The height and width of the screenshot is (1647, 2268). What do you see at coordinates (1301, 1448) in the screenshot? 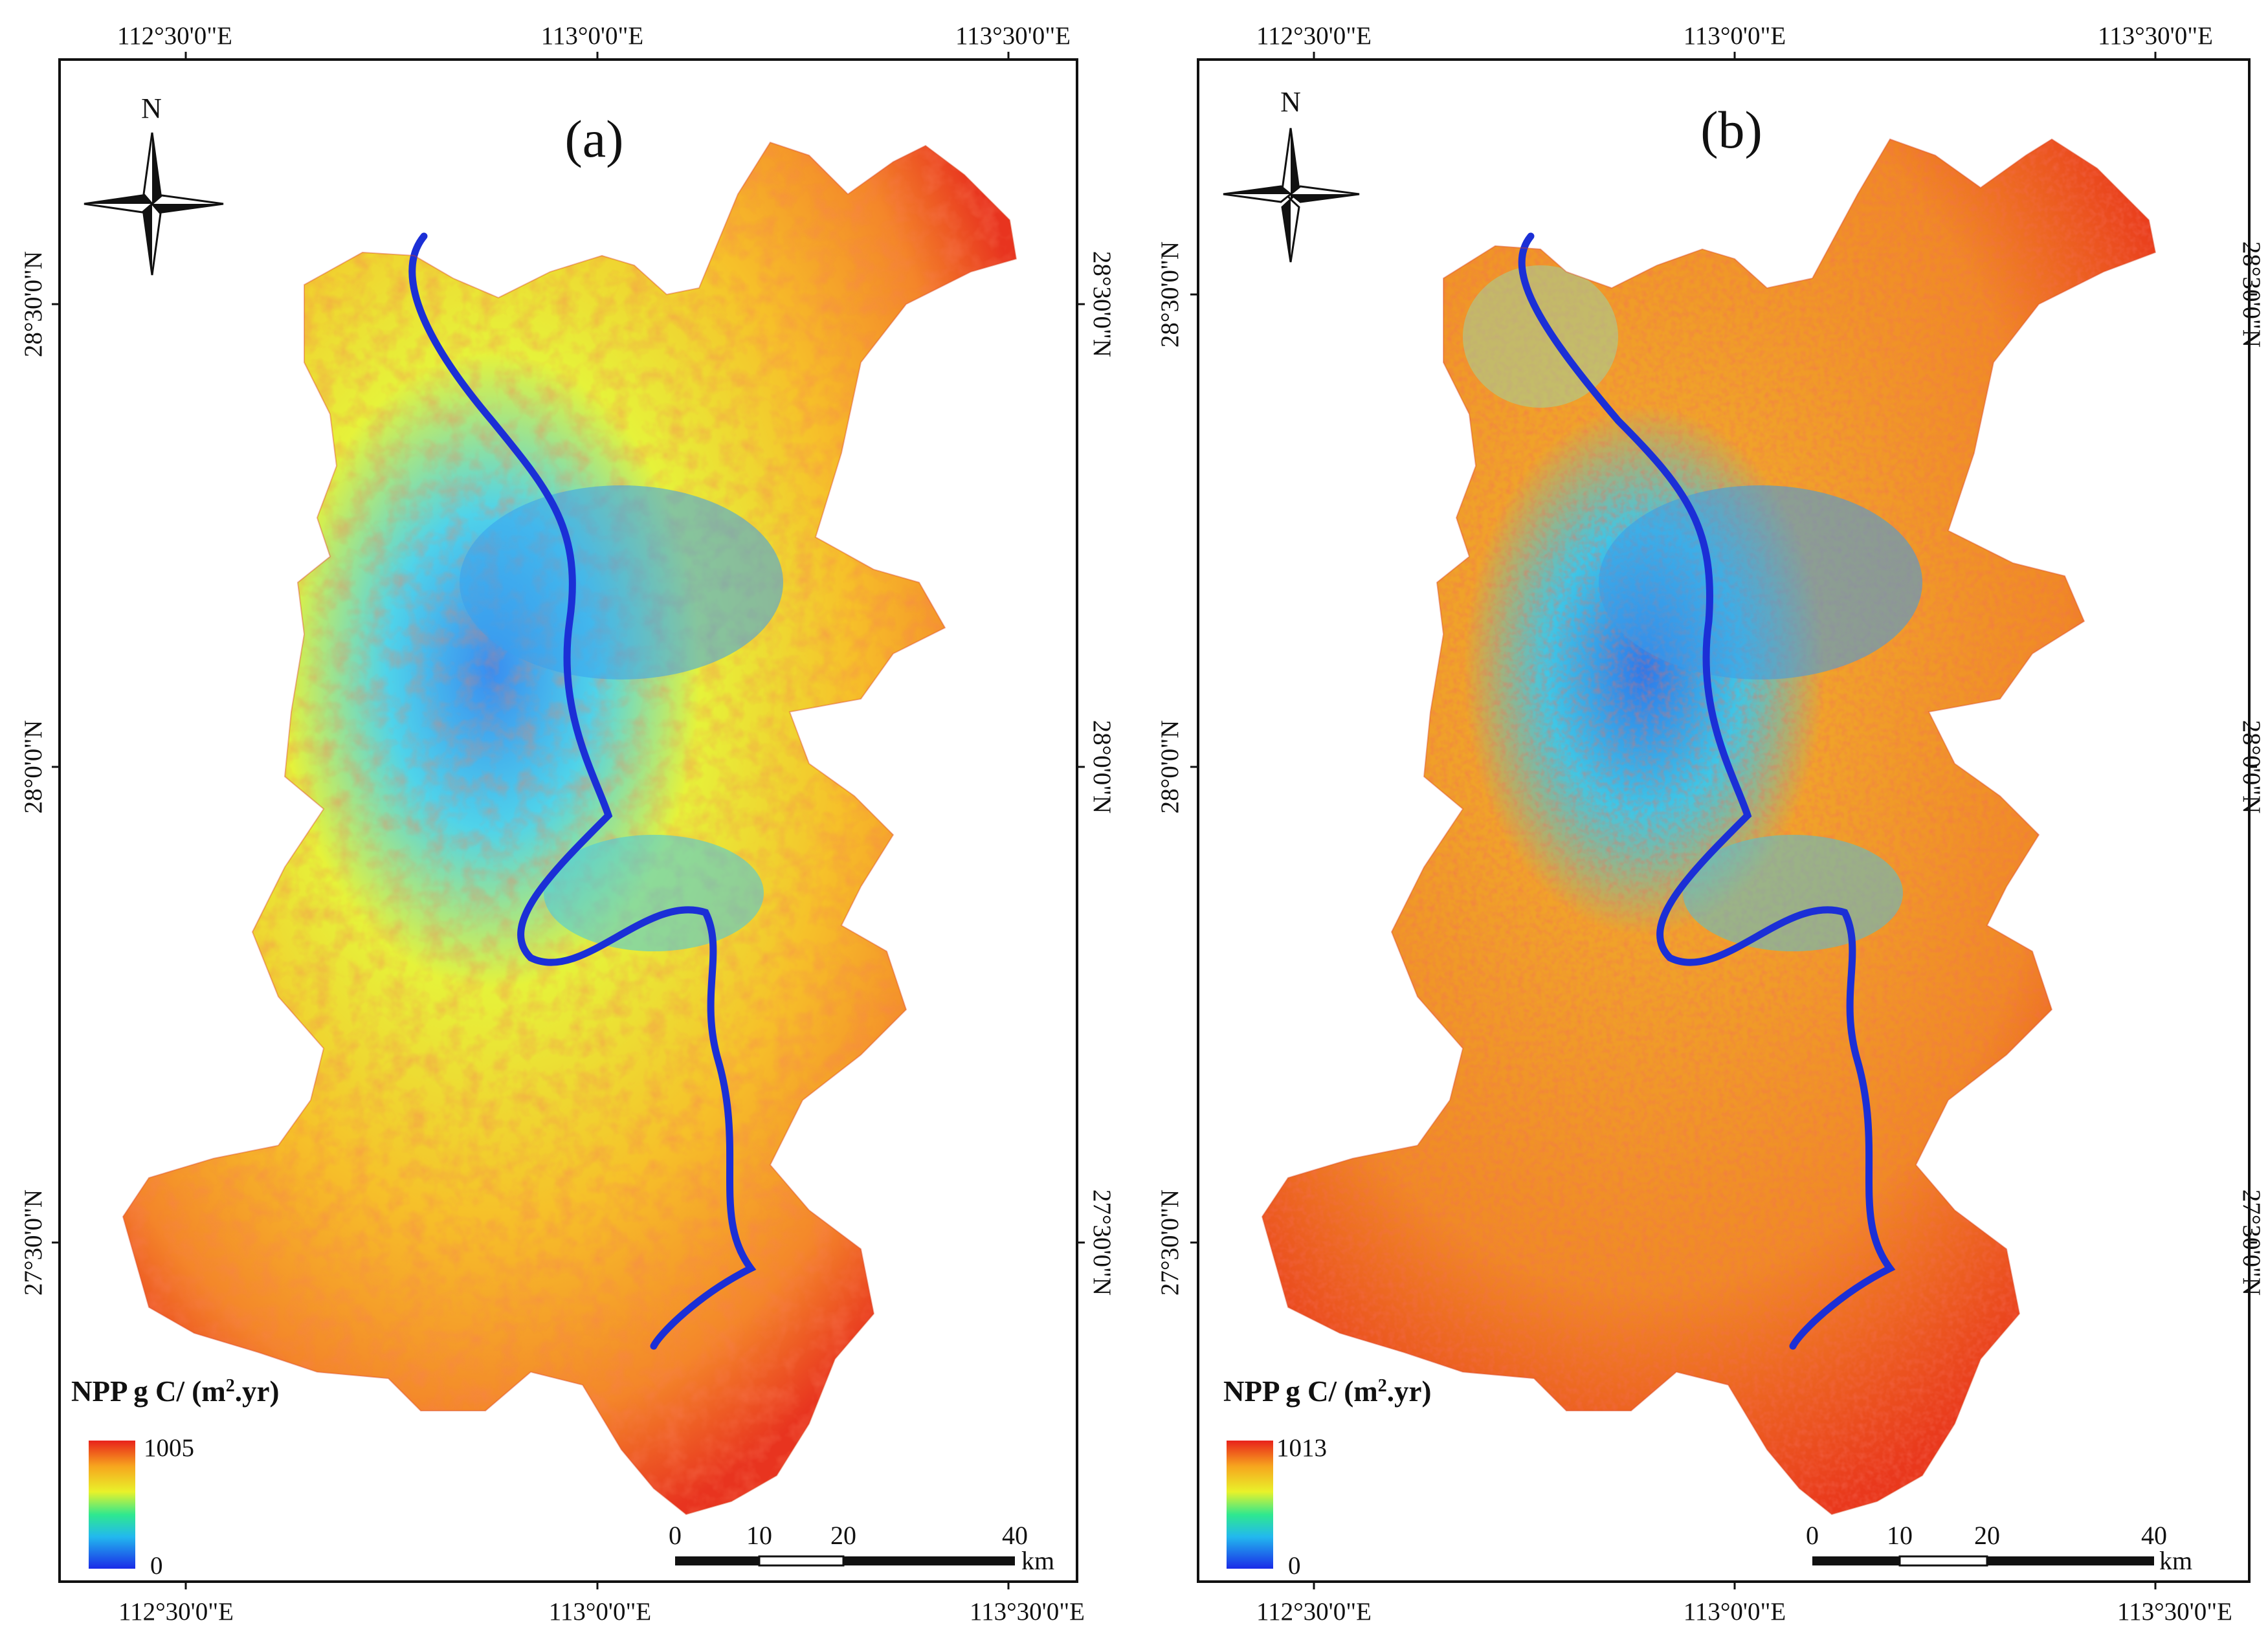
I see `legend-max: 1013` at bounding box center [1301, 1448].